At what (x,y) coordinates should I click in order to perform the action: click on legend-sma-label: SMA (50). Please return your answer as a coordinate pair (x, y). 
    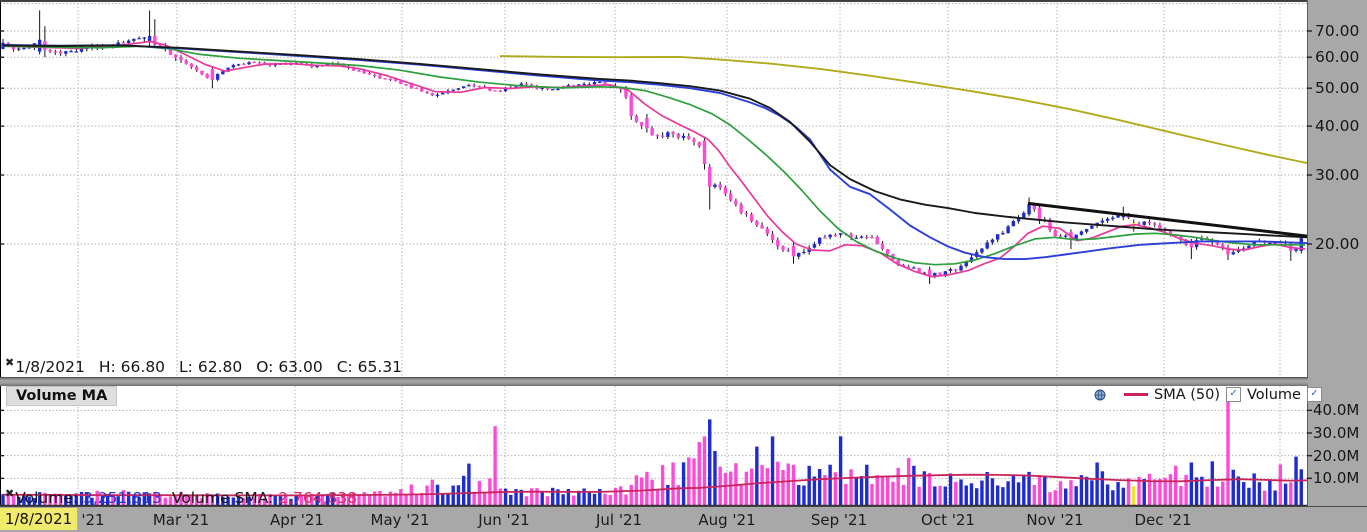
    Looking at the image, I should click on (1187, 394).